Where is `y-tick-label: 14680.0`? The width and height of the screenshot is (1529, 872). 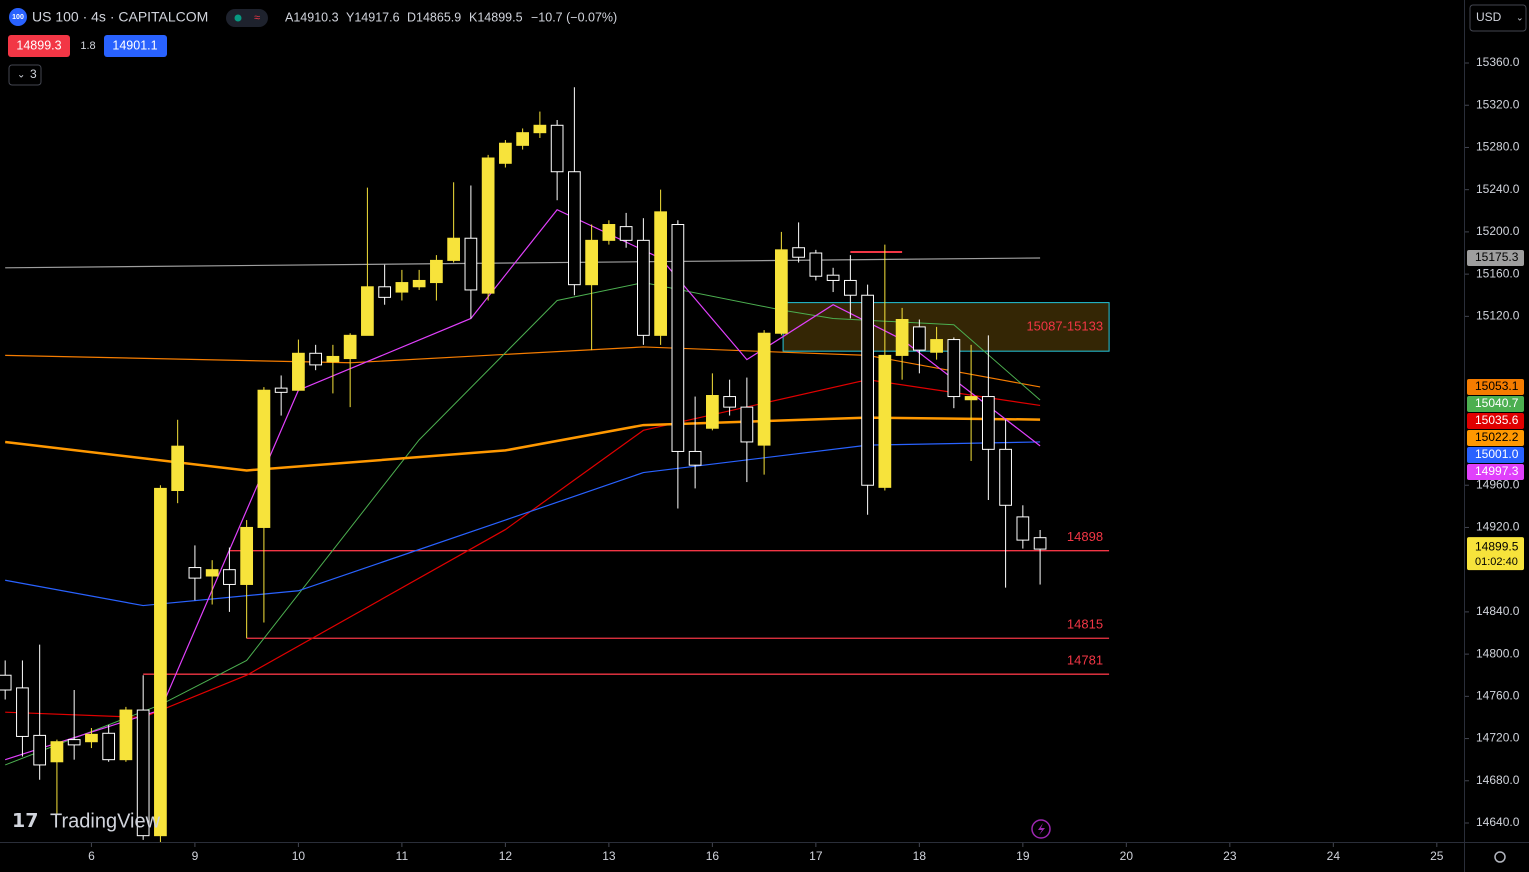 y-tick-label: 14680.0 is located at coordinates (1498, 780).